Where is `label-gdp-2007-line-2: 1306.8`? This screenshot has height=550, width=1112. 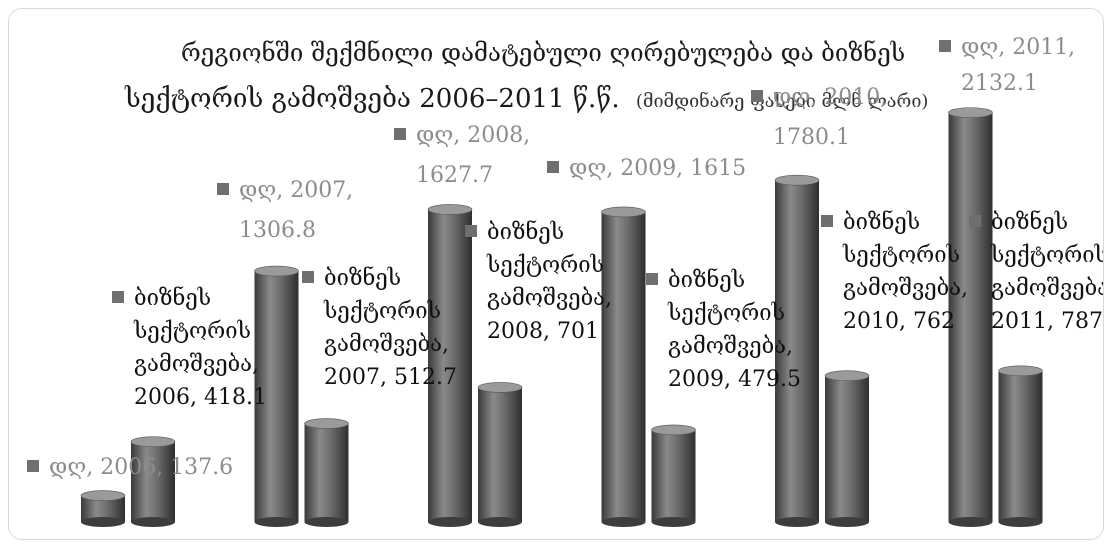 label-gdp-2007-line-2: 1306.8 is located at coordinates (277, 230).